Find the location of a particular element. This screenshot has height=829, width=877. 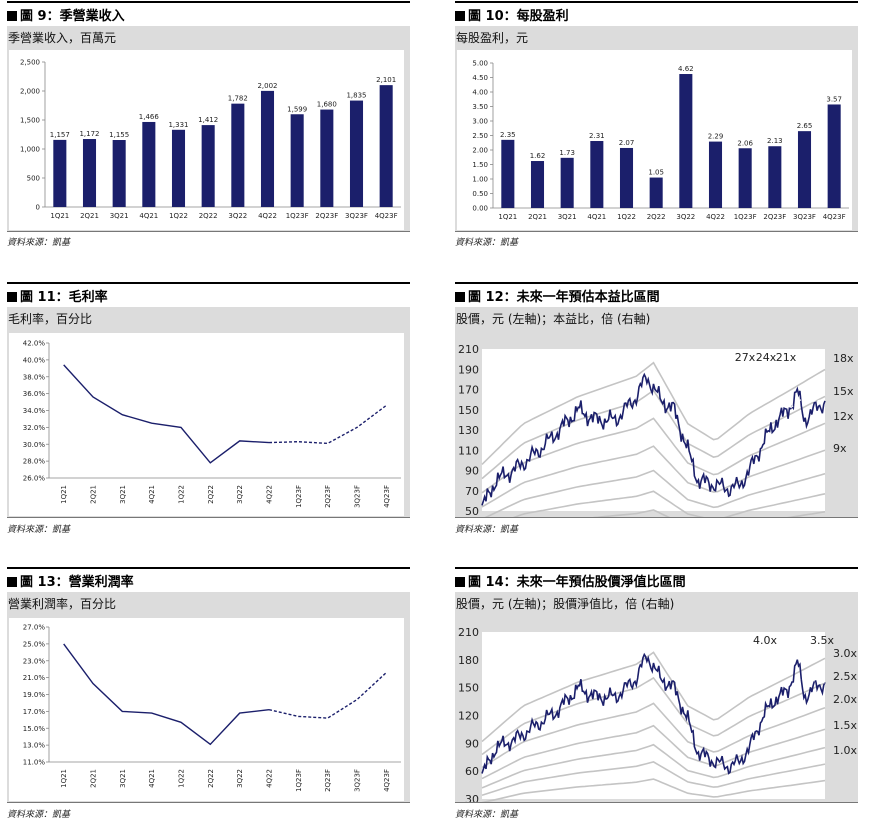

price-series-line is located at coordinates (653, 439).